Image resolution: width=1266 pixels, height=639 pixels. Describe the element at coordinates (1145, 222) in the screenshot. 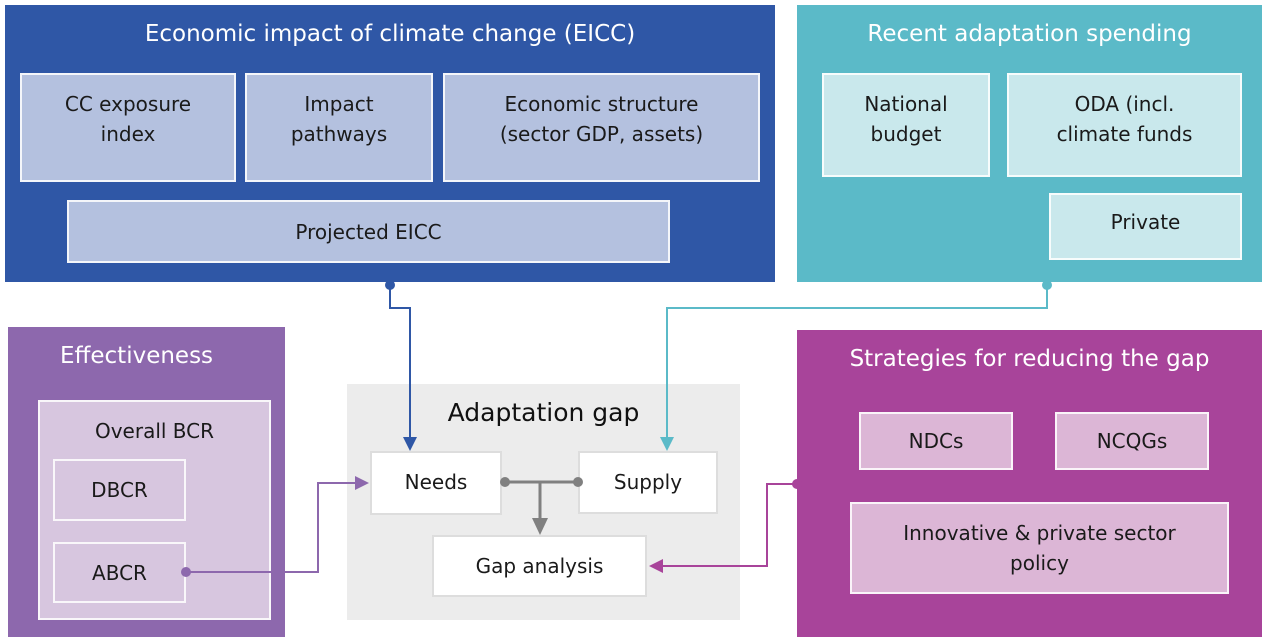

I see `label: Private` at that location.